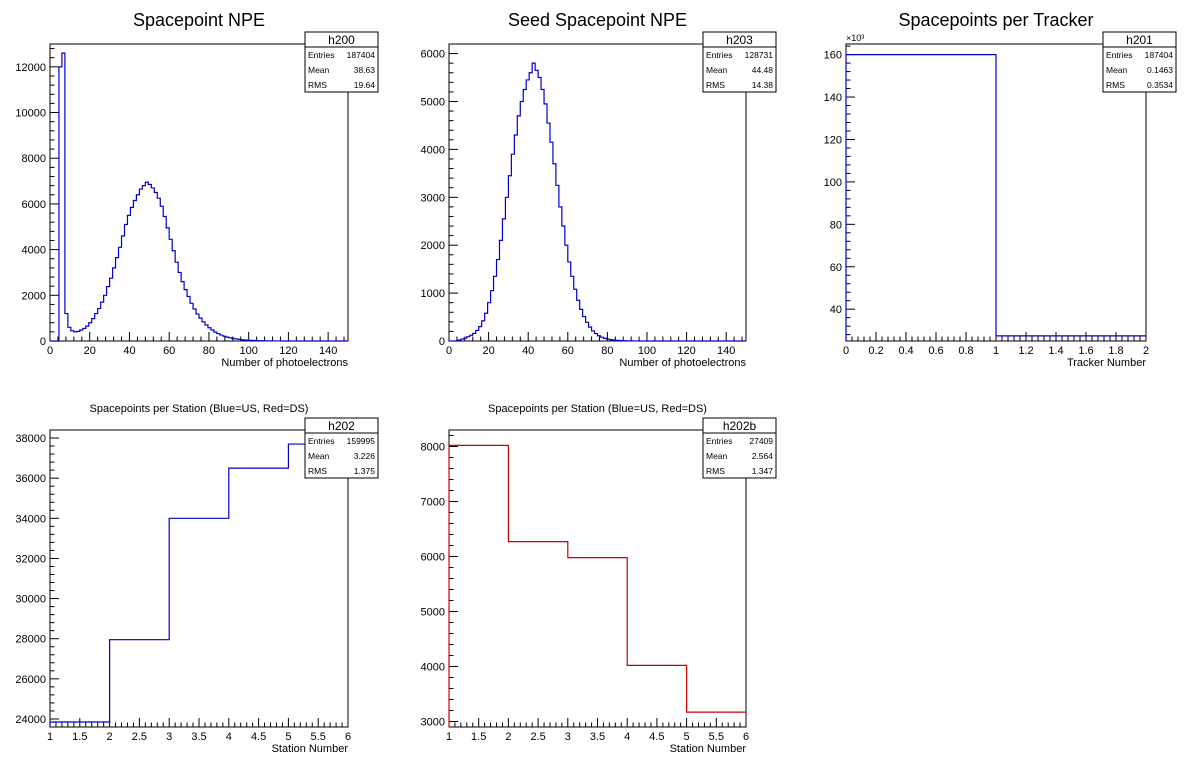 The image size is (1196, 772). Describe the element at coordinates (433, 503) in the screenshot. I see `y-tick-label: 7000` at that location.